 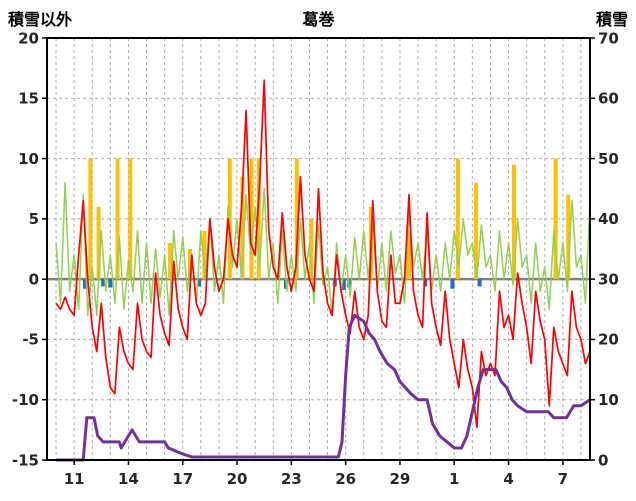 I want to click on left-axis-tick-label: -10, so click(x=25, y=400).